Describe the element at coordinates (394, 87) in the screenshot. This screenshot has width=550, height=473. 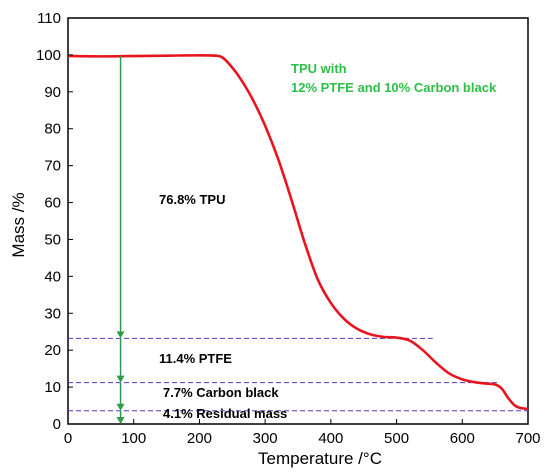
I see `sample-label-line2: 12% PTFE and 10% Carbon black` at that location.